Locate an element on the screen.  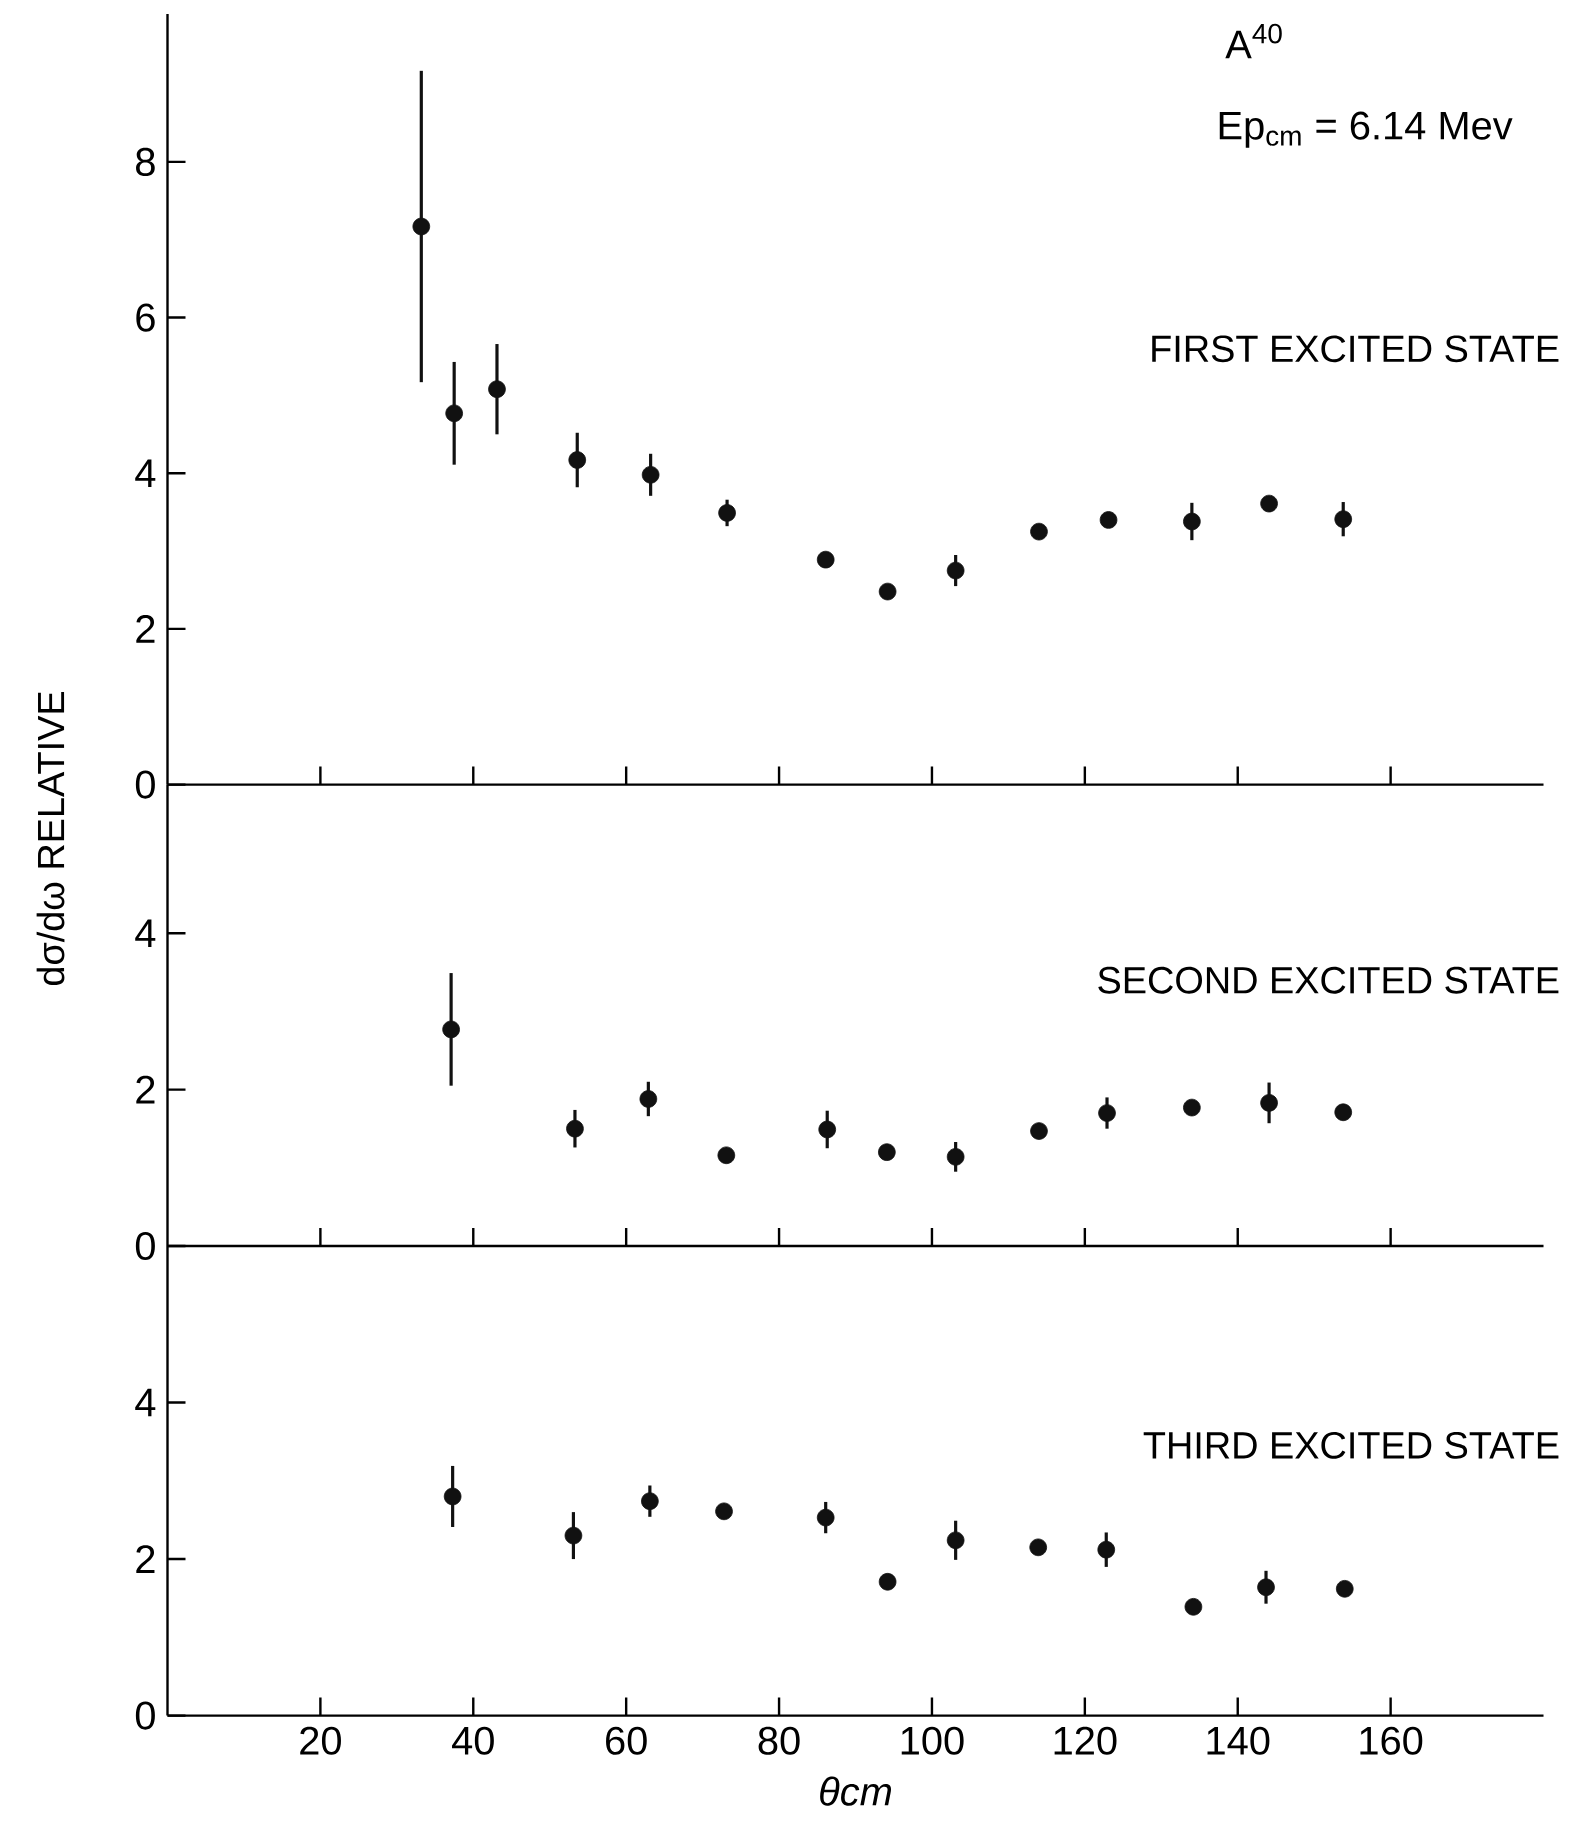
x-tick-label: 140 is located at coordinates (1238, 1740).